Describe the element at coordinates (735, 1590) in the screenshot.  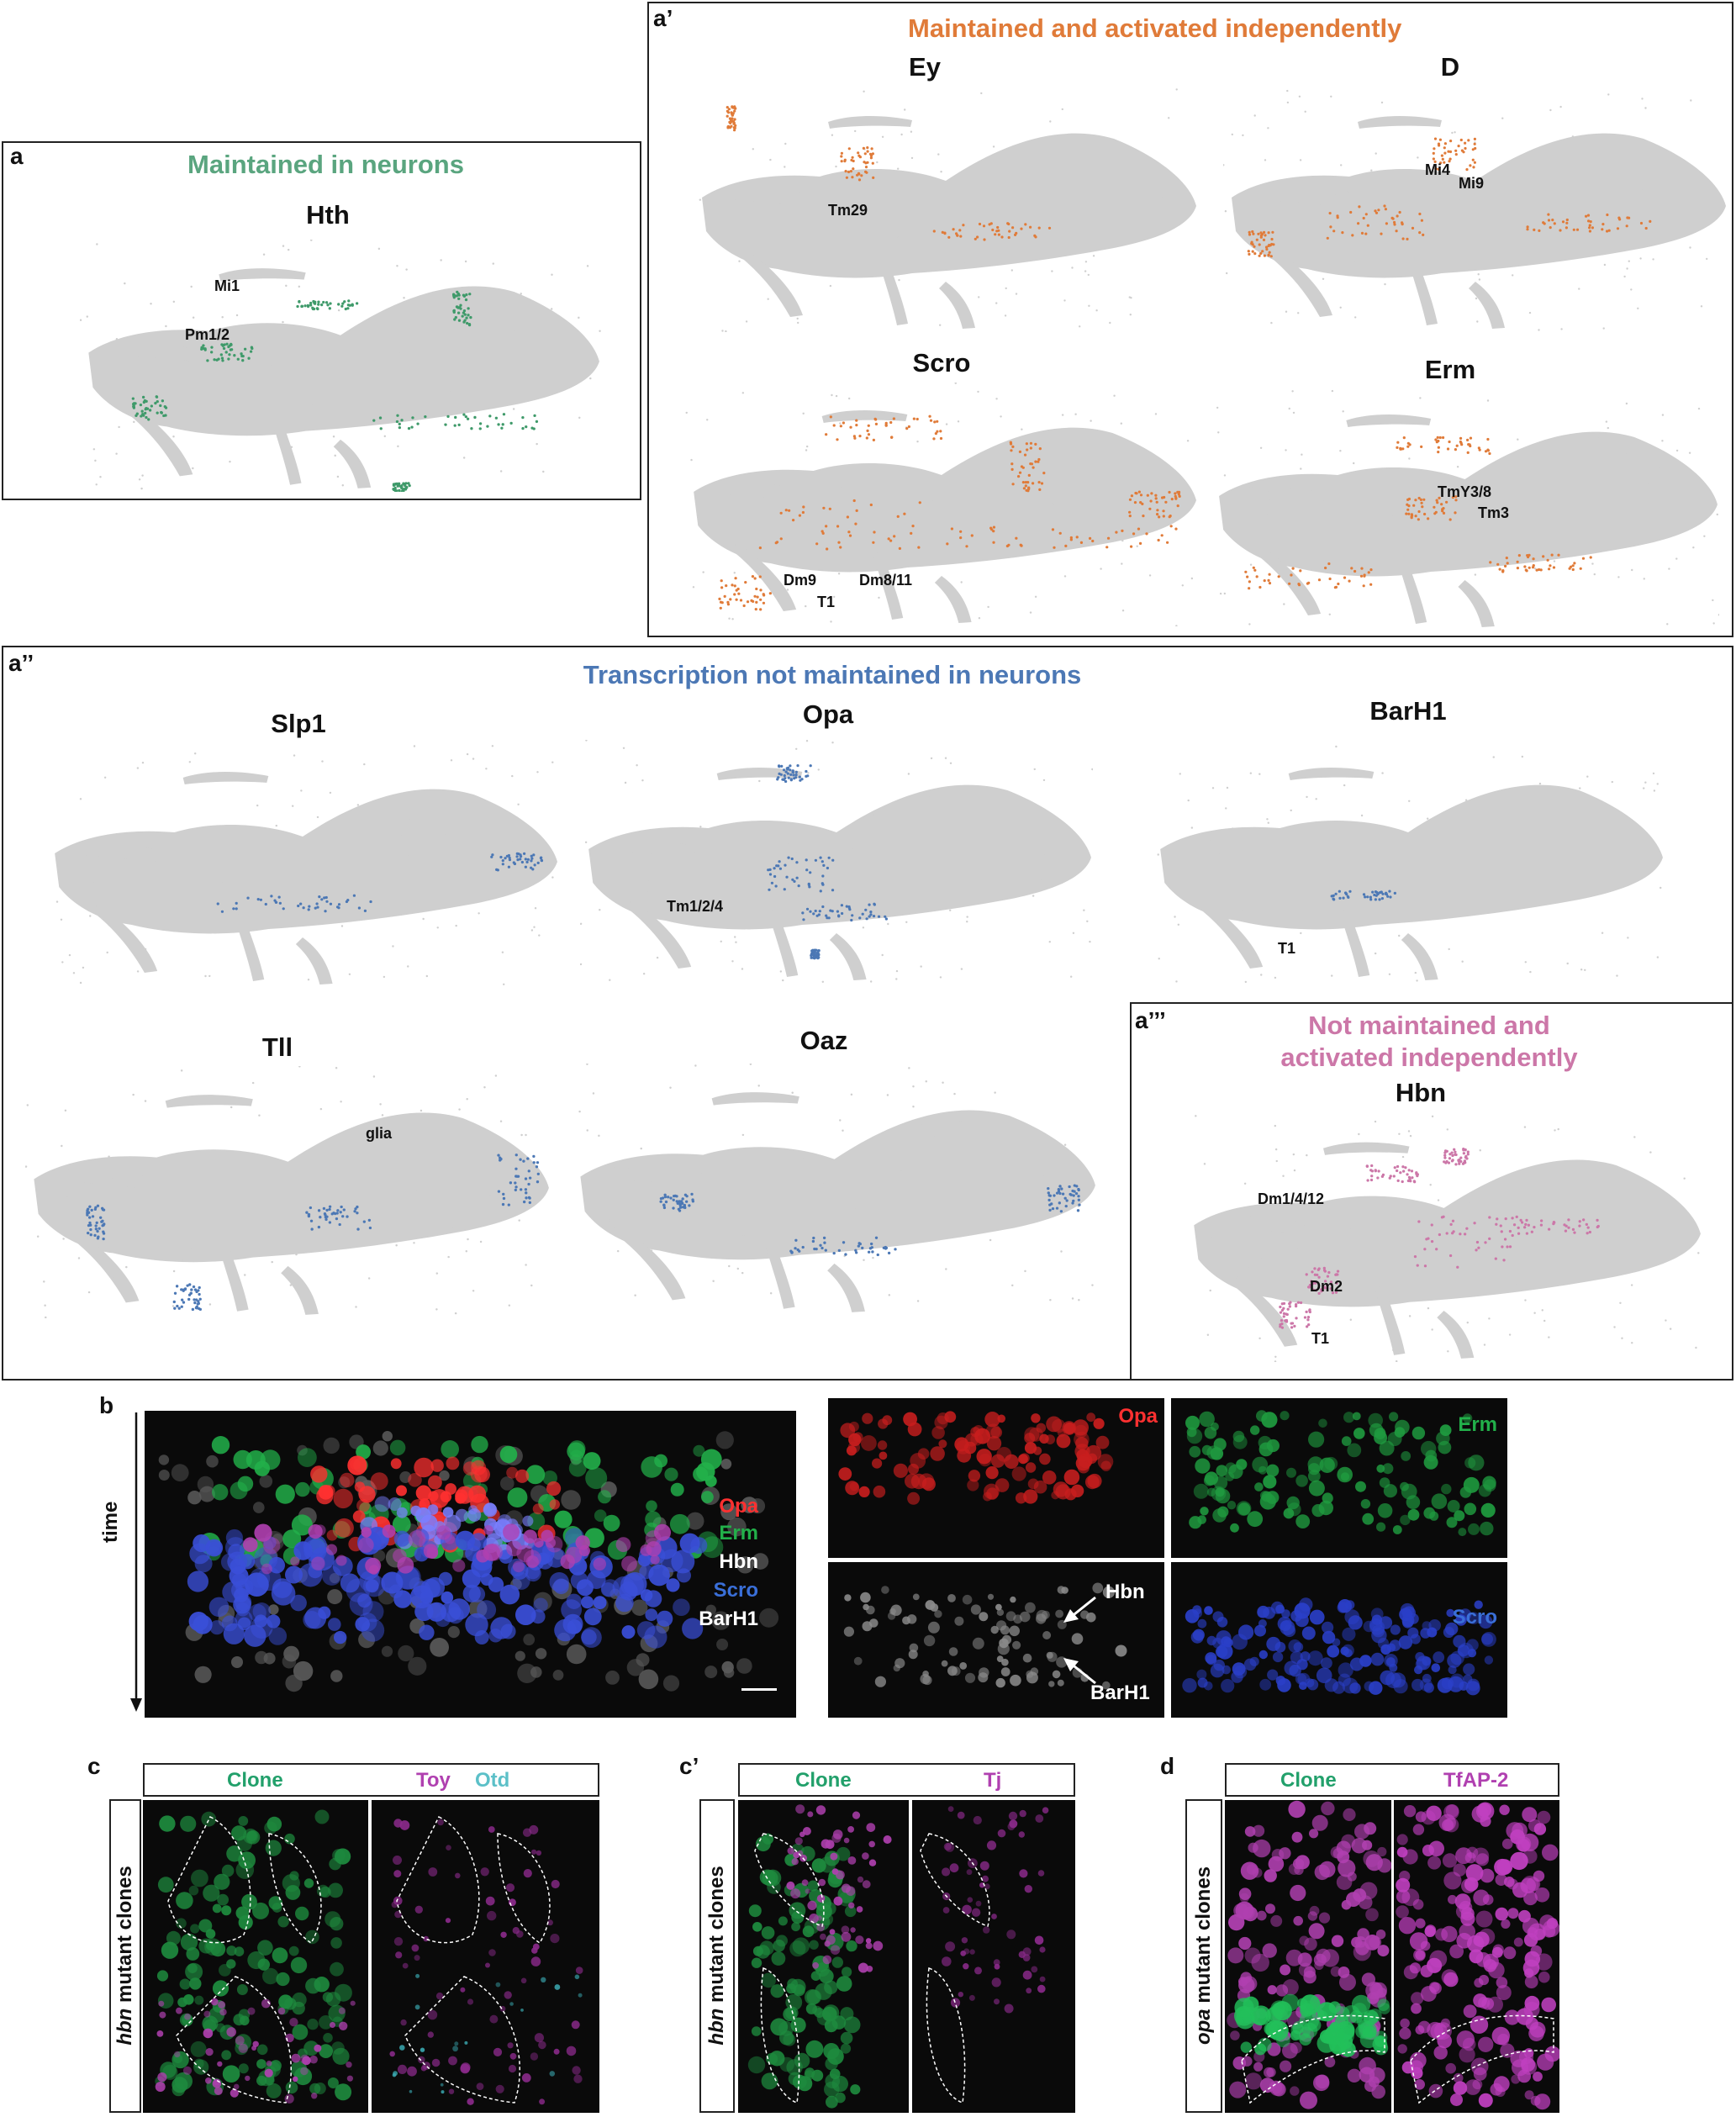
I see `merge-label-scro: Scro` at that location.